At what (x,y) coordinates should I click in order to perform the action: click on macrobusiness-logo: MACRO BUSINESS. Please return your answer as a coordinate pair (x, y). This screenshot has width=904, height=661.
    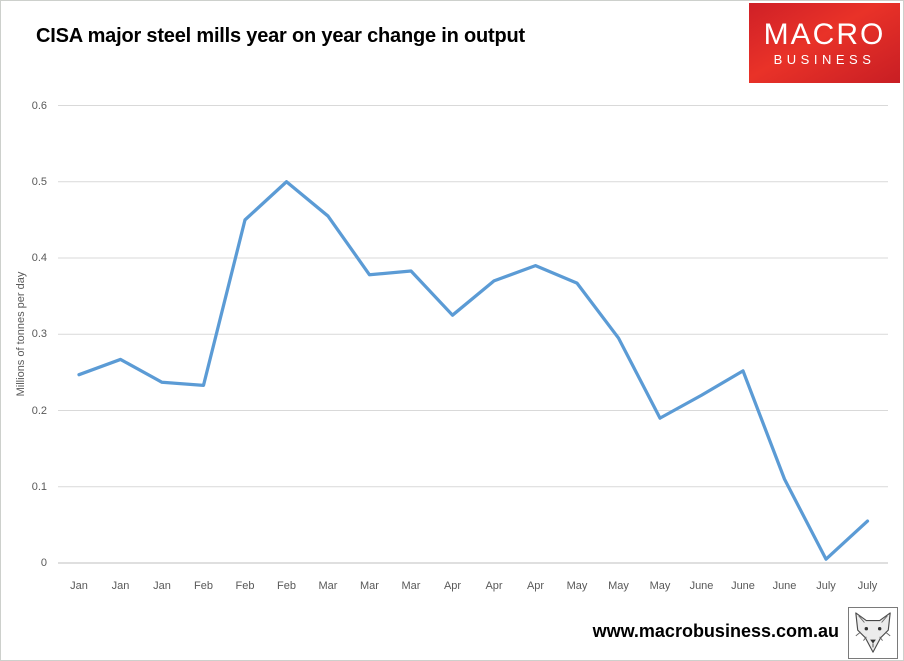
    Looking at the image, I should click on (824, 43).